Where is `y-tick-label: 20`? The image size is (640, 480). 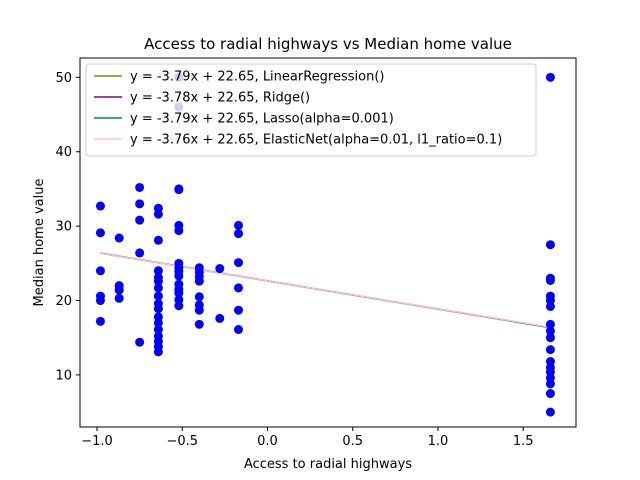
y-tick-label: 20 is located at coordinates (63, 301).